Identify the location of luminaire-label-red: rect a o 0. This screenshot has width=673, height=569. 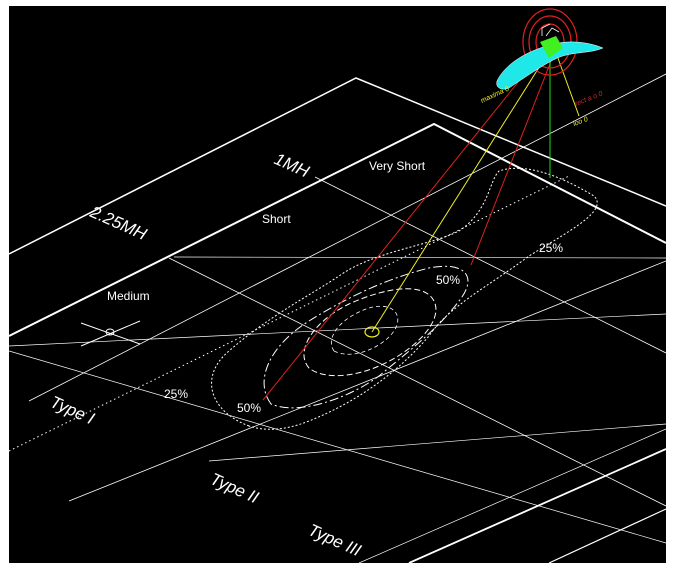
(589, 98).